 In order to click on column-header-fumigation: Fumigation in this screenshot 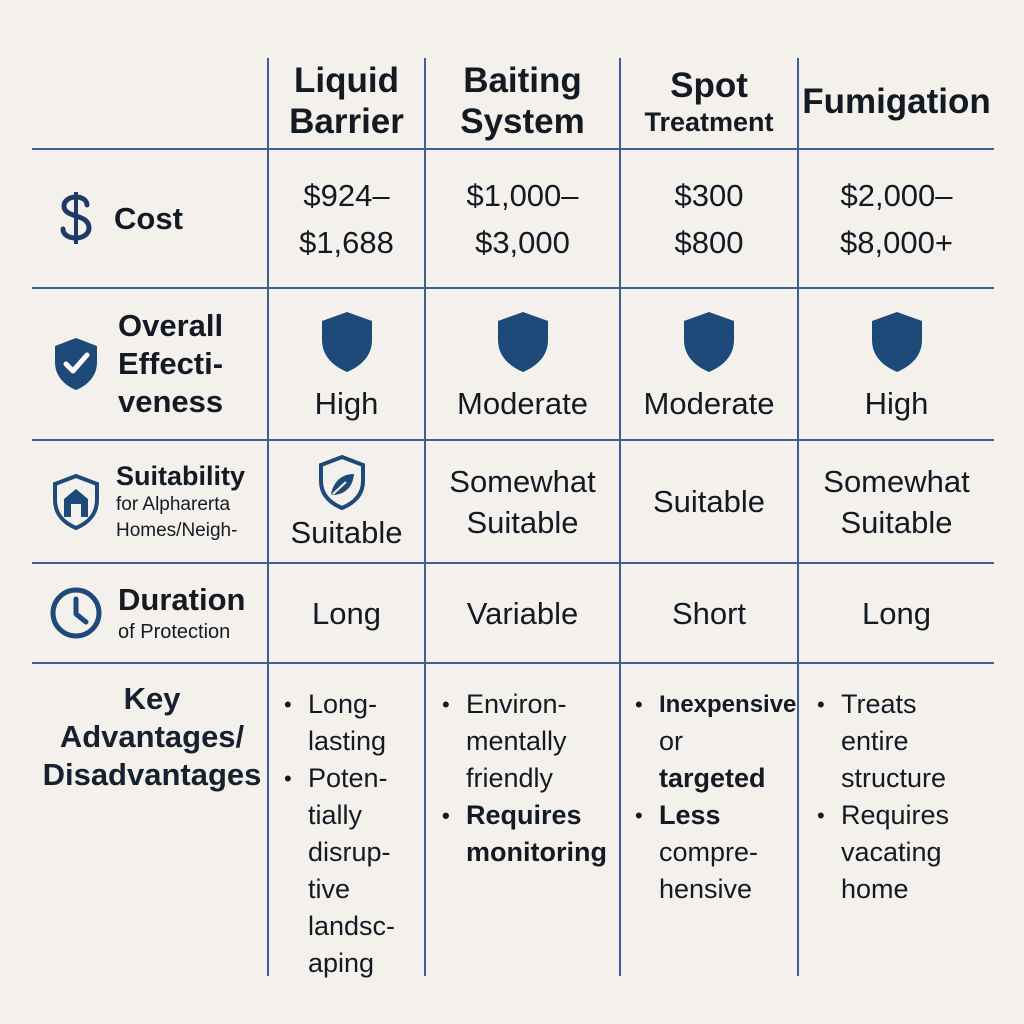, I will do `click(896, 101)`.